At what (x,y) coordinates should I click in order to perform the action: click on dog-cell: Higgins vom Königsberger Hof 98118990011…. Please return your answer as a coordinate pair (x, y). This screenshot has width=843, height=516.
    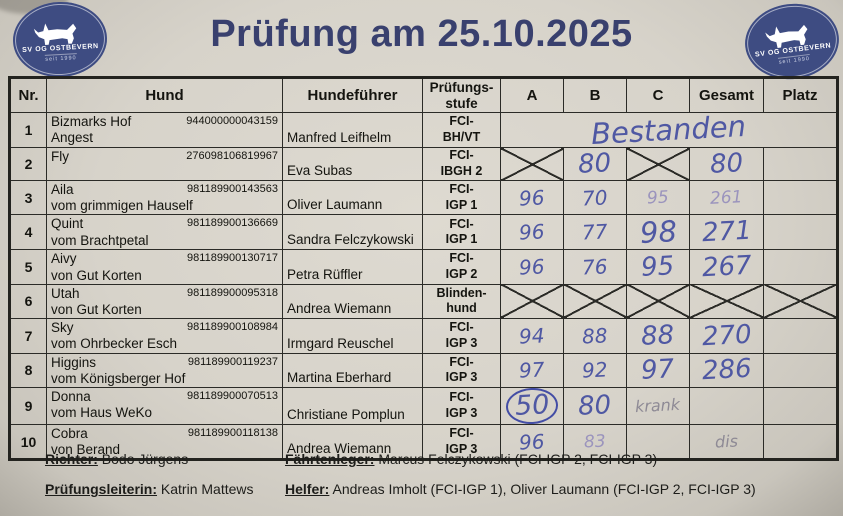
    Looking at the image, I should click on (164, 370).